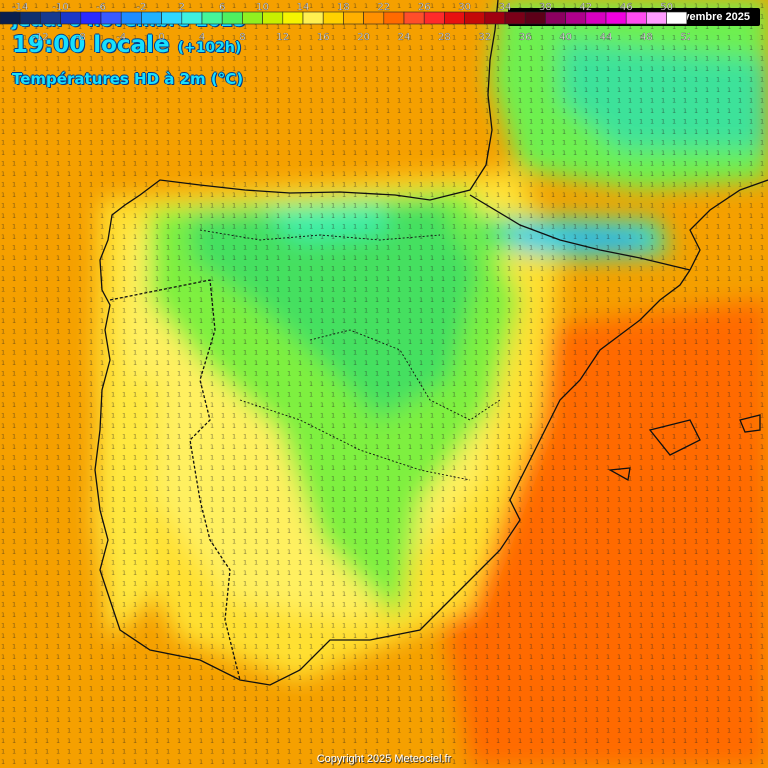 The width and height of the screenshot is (768, 768). What do you see at coordinates (545, 7) in the screenshot?
I see `legend-tick-label: 38` at bounding box center [545, 7].